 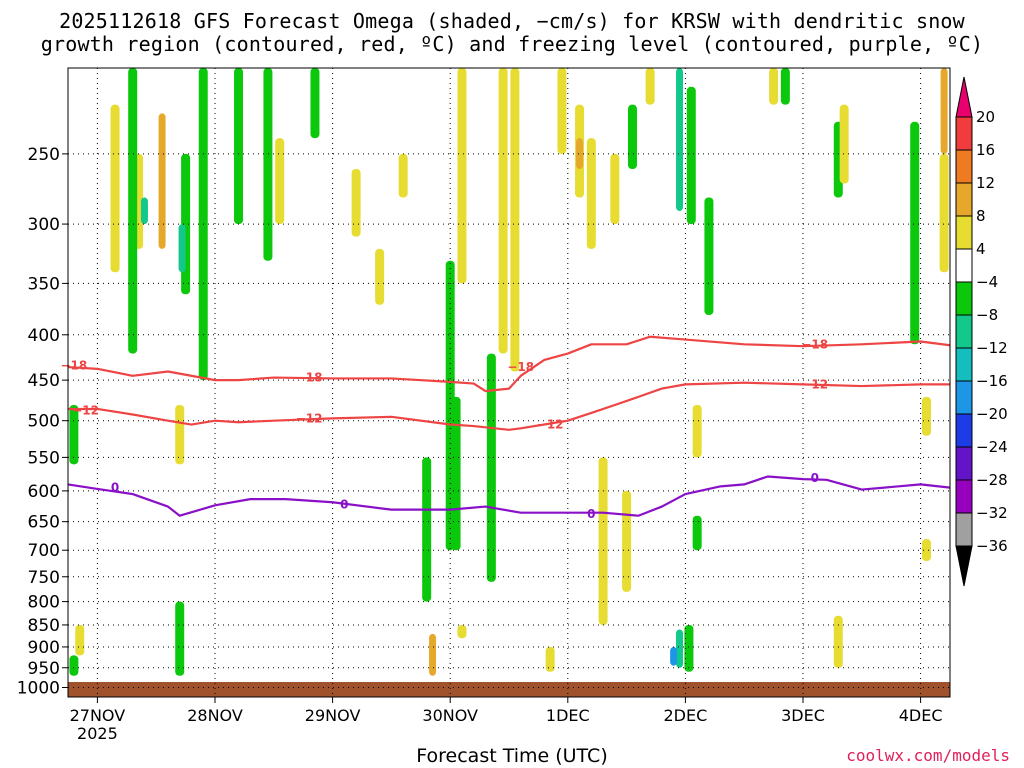 What do you see at coordinates (44, 603) in the screenshot?
I see `y-tick-label: 800` at bounding box center [44, 603].